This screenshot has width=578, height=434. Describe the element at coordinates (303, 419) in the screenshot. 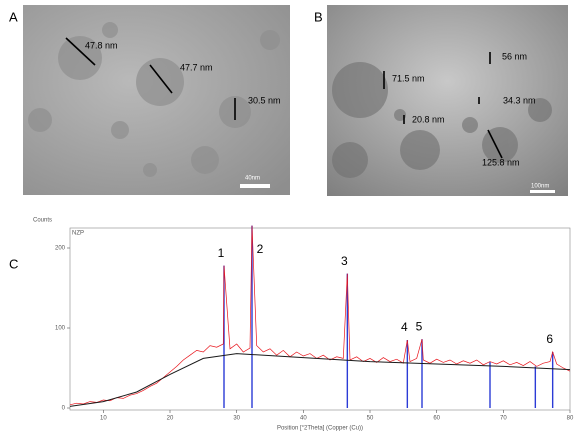

I see `x-tick-label: 40` at that location.